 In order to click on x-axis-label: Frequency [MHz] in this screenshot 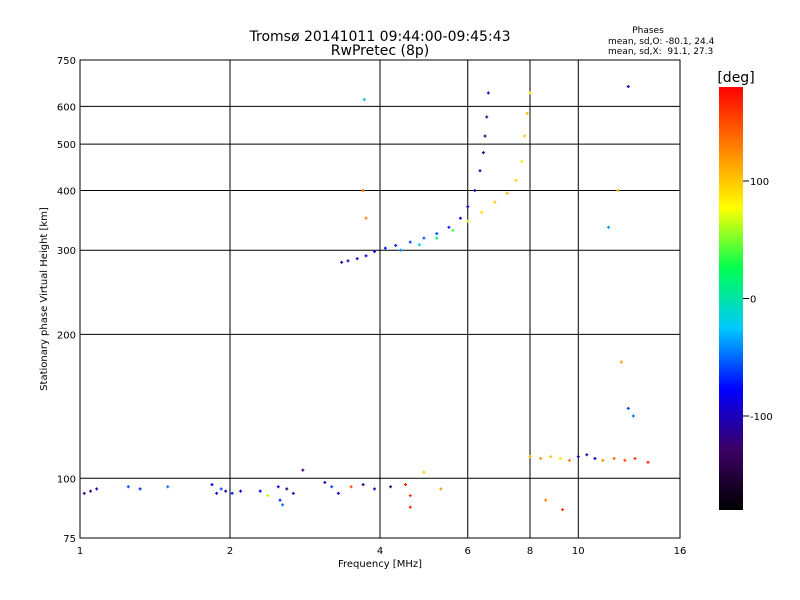, I will do `click(380, 564)`.